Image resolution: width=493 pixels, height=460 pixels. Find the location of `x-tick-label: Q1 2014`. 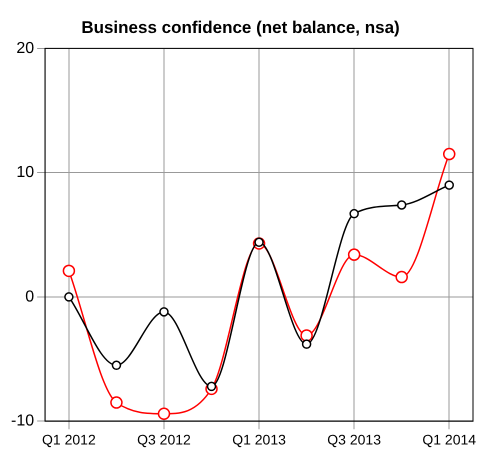

x-tick-label: Q1 2014 is located at coordinates (449, 439).